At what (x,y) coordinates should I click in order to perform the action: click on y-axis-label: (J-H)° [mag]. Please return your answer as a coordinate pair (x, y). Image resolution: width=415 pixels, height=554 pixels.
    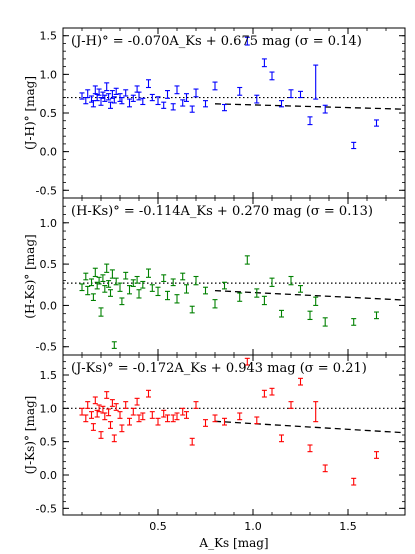
    Looking at the image, I should click on (30, 113).